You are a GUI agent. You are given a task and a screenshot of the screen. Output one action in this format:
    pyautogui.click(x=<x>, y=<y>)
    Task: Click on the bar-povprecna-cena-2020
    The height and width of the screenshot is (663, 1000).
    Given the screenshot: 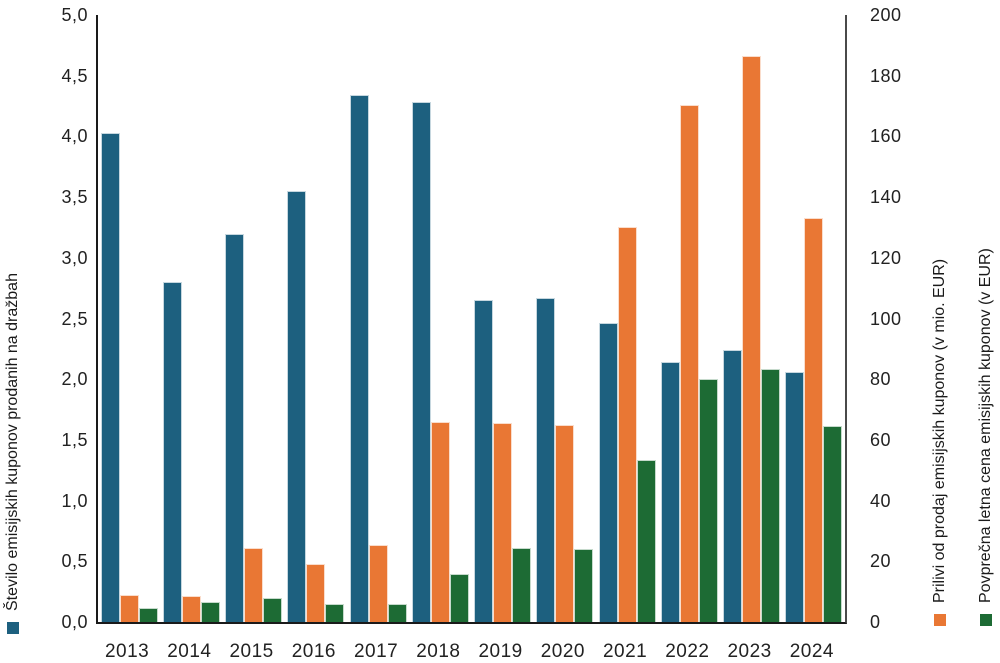 What is the action you would take?
    pyautogui.click(x=584, y=585)
    